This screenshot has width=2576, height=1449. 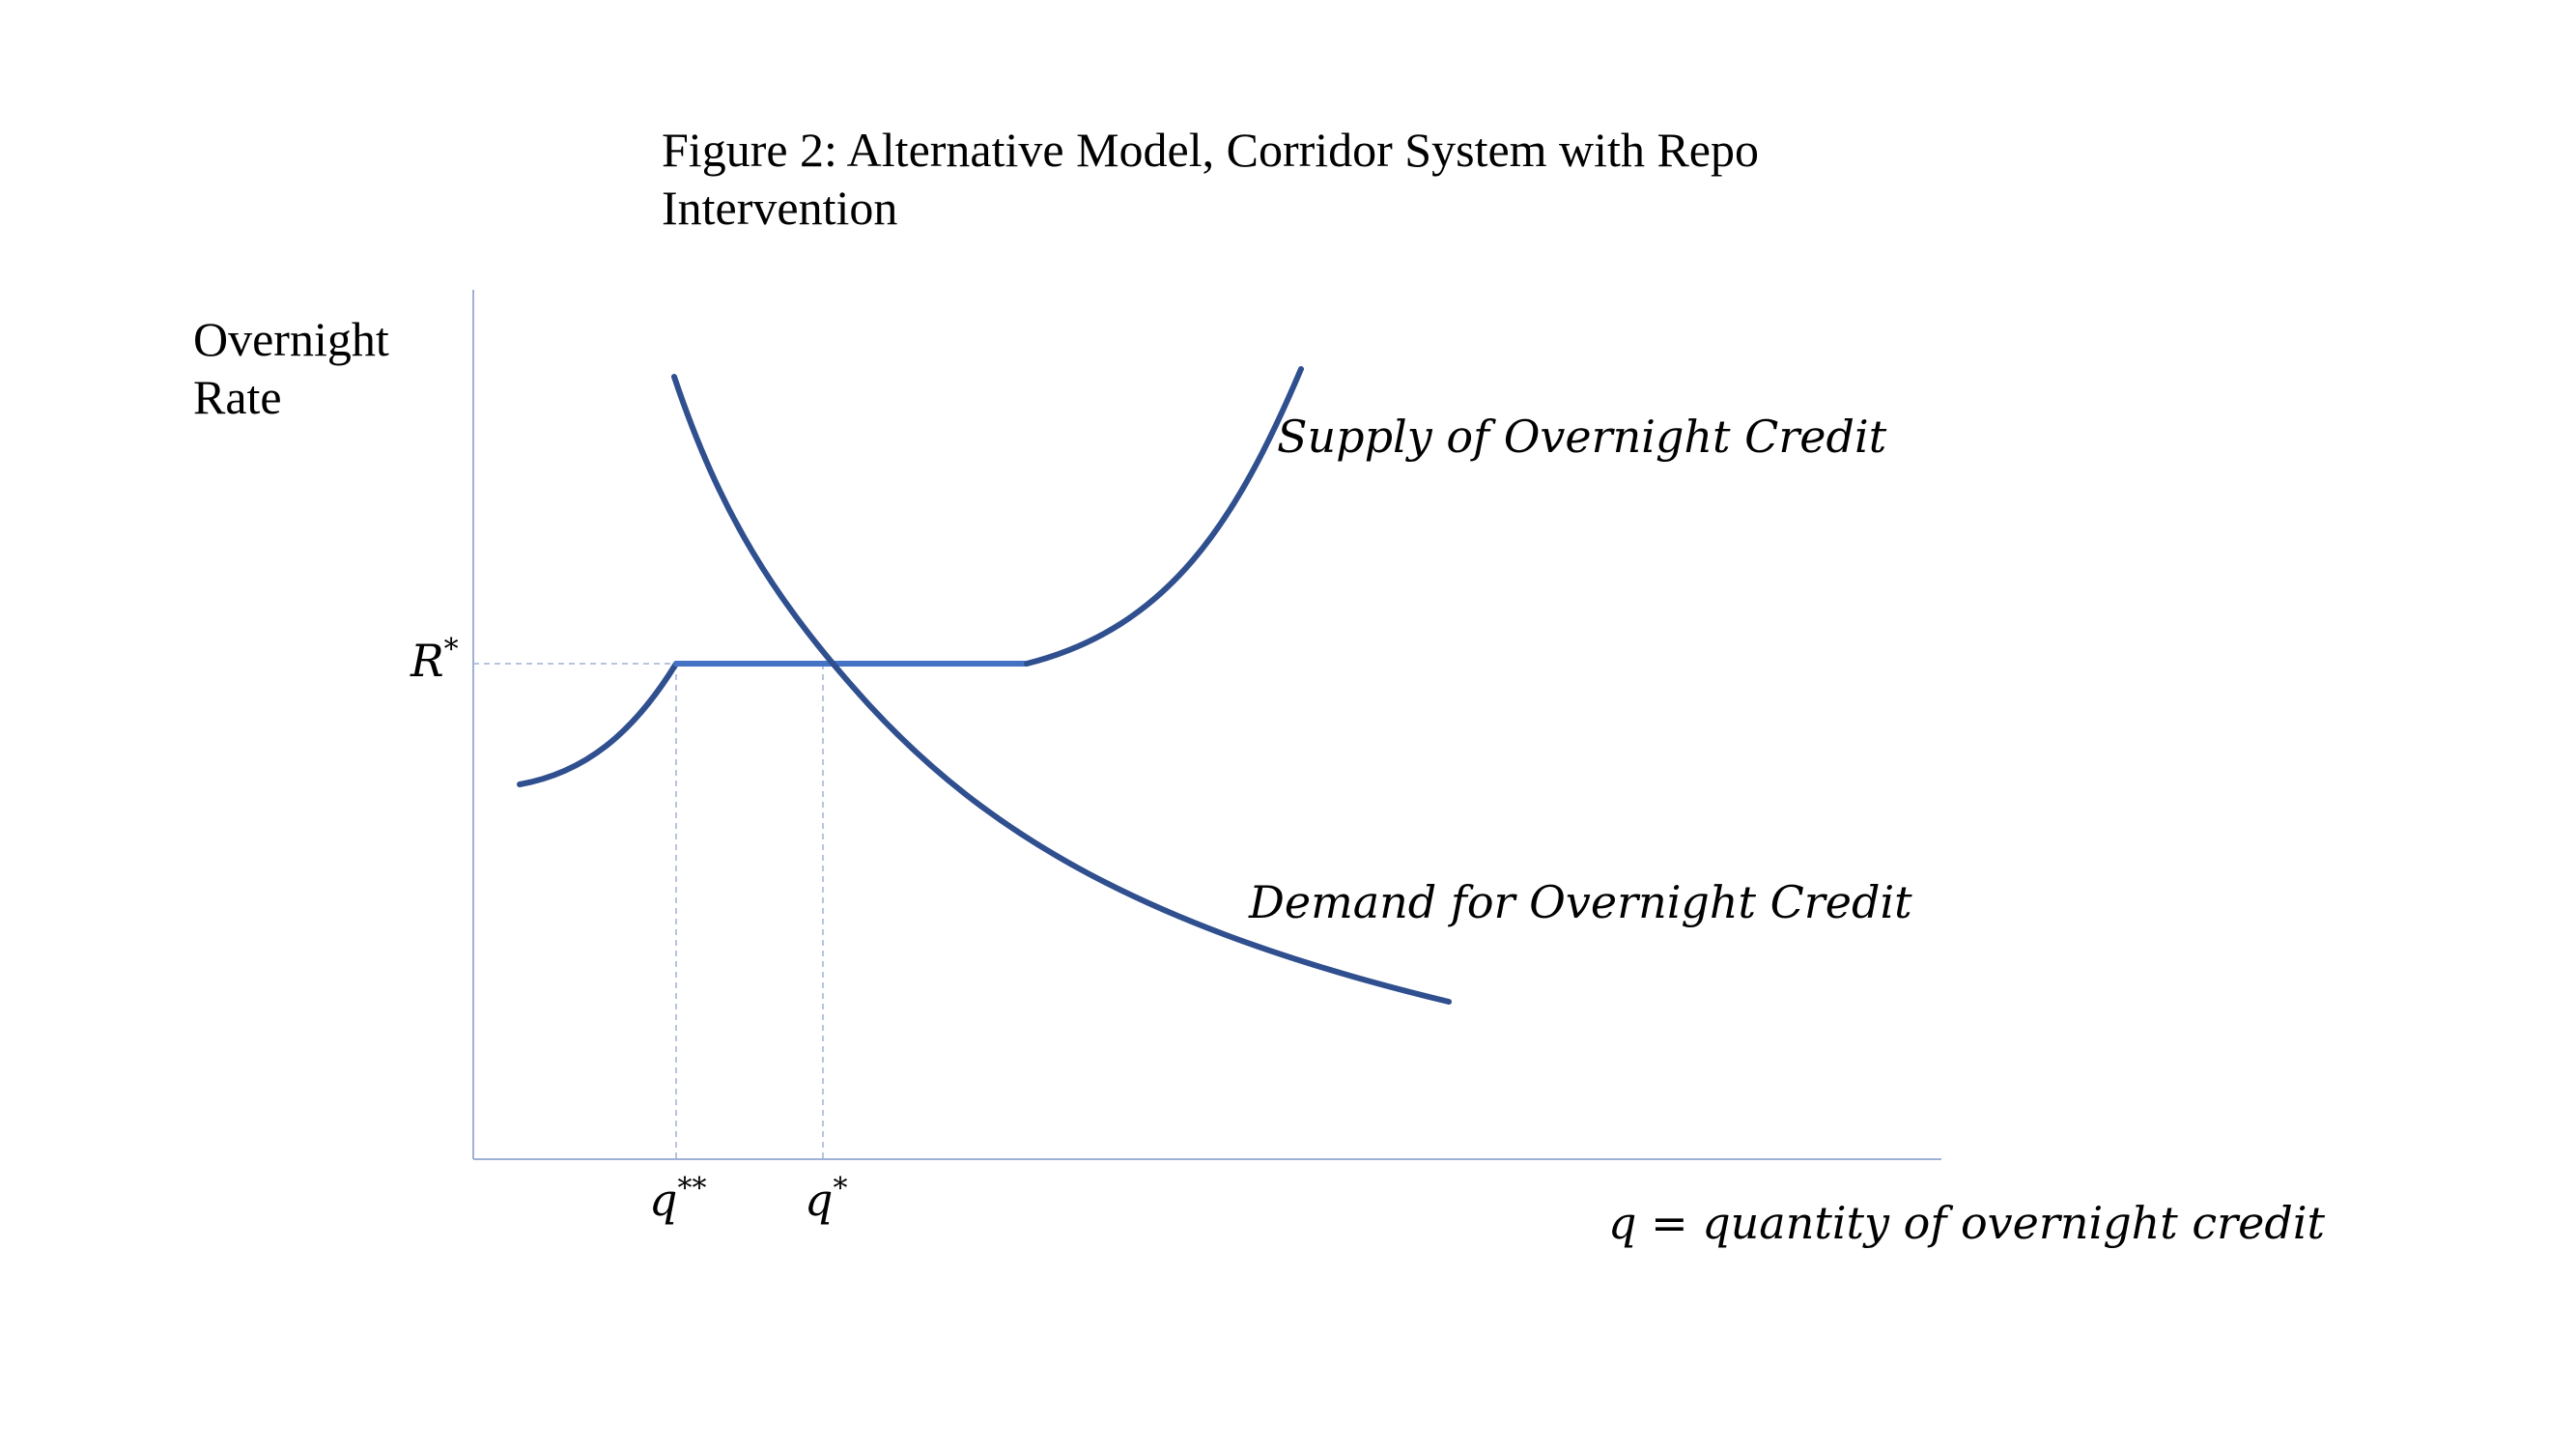 I want to click on supply-curve-upper-segment, so click(x=1164, y=516).